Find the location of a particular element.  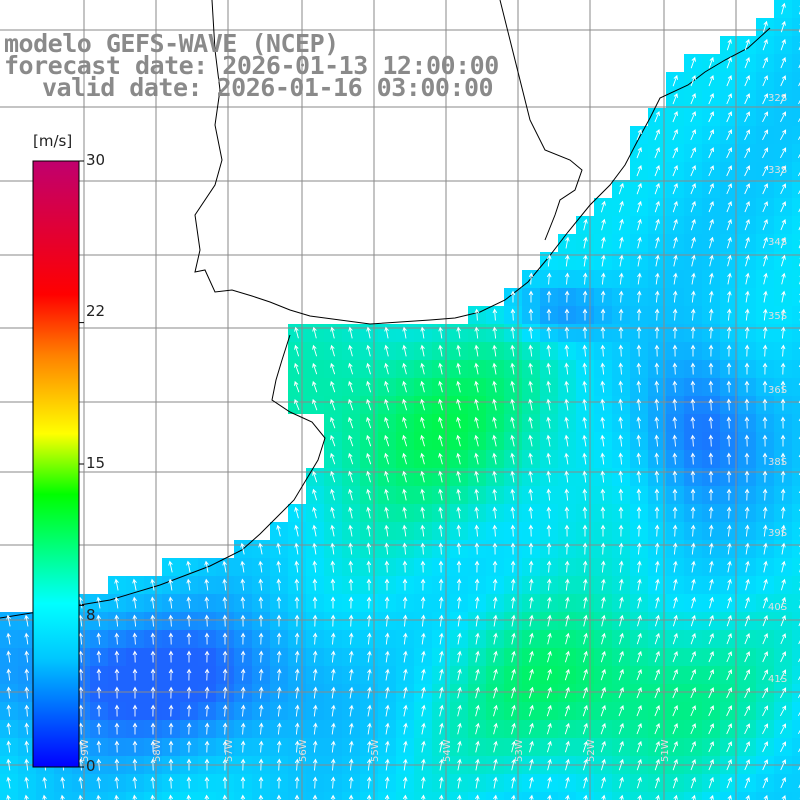

forecast-date: forecast date: 2026-01-13 12:00:00 is located at coordinates (251, 65).